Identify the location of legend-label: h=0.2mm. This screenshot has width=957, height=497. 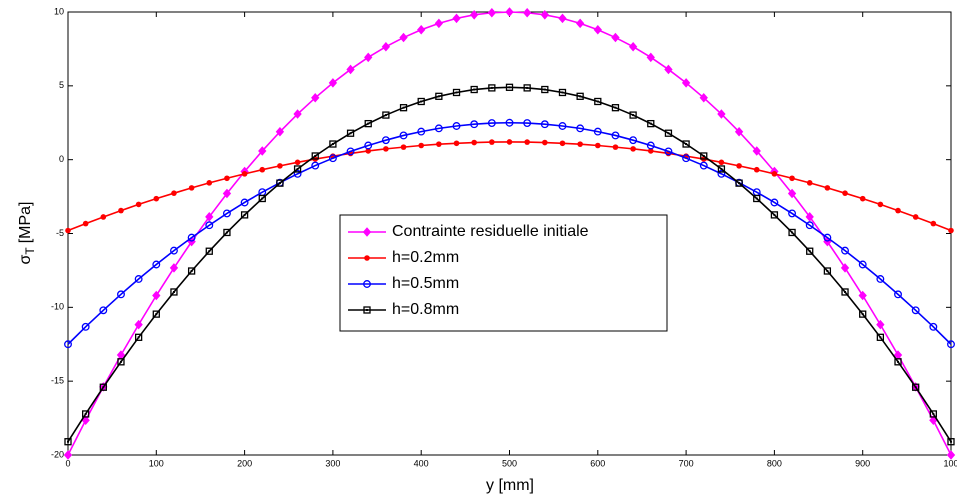
(425, 257).